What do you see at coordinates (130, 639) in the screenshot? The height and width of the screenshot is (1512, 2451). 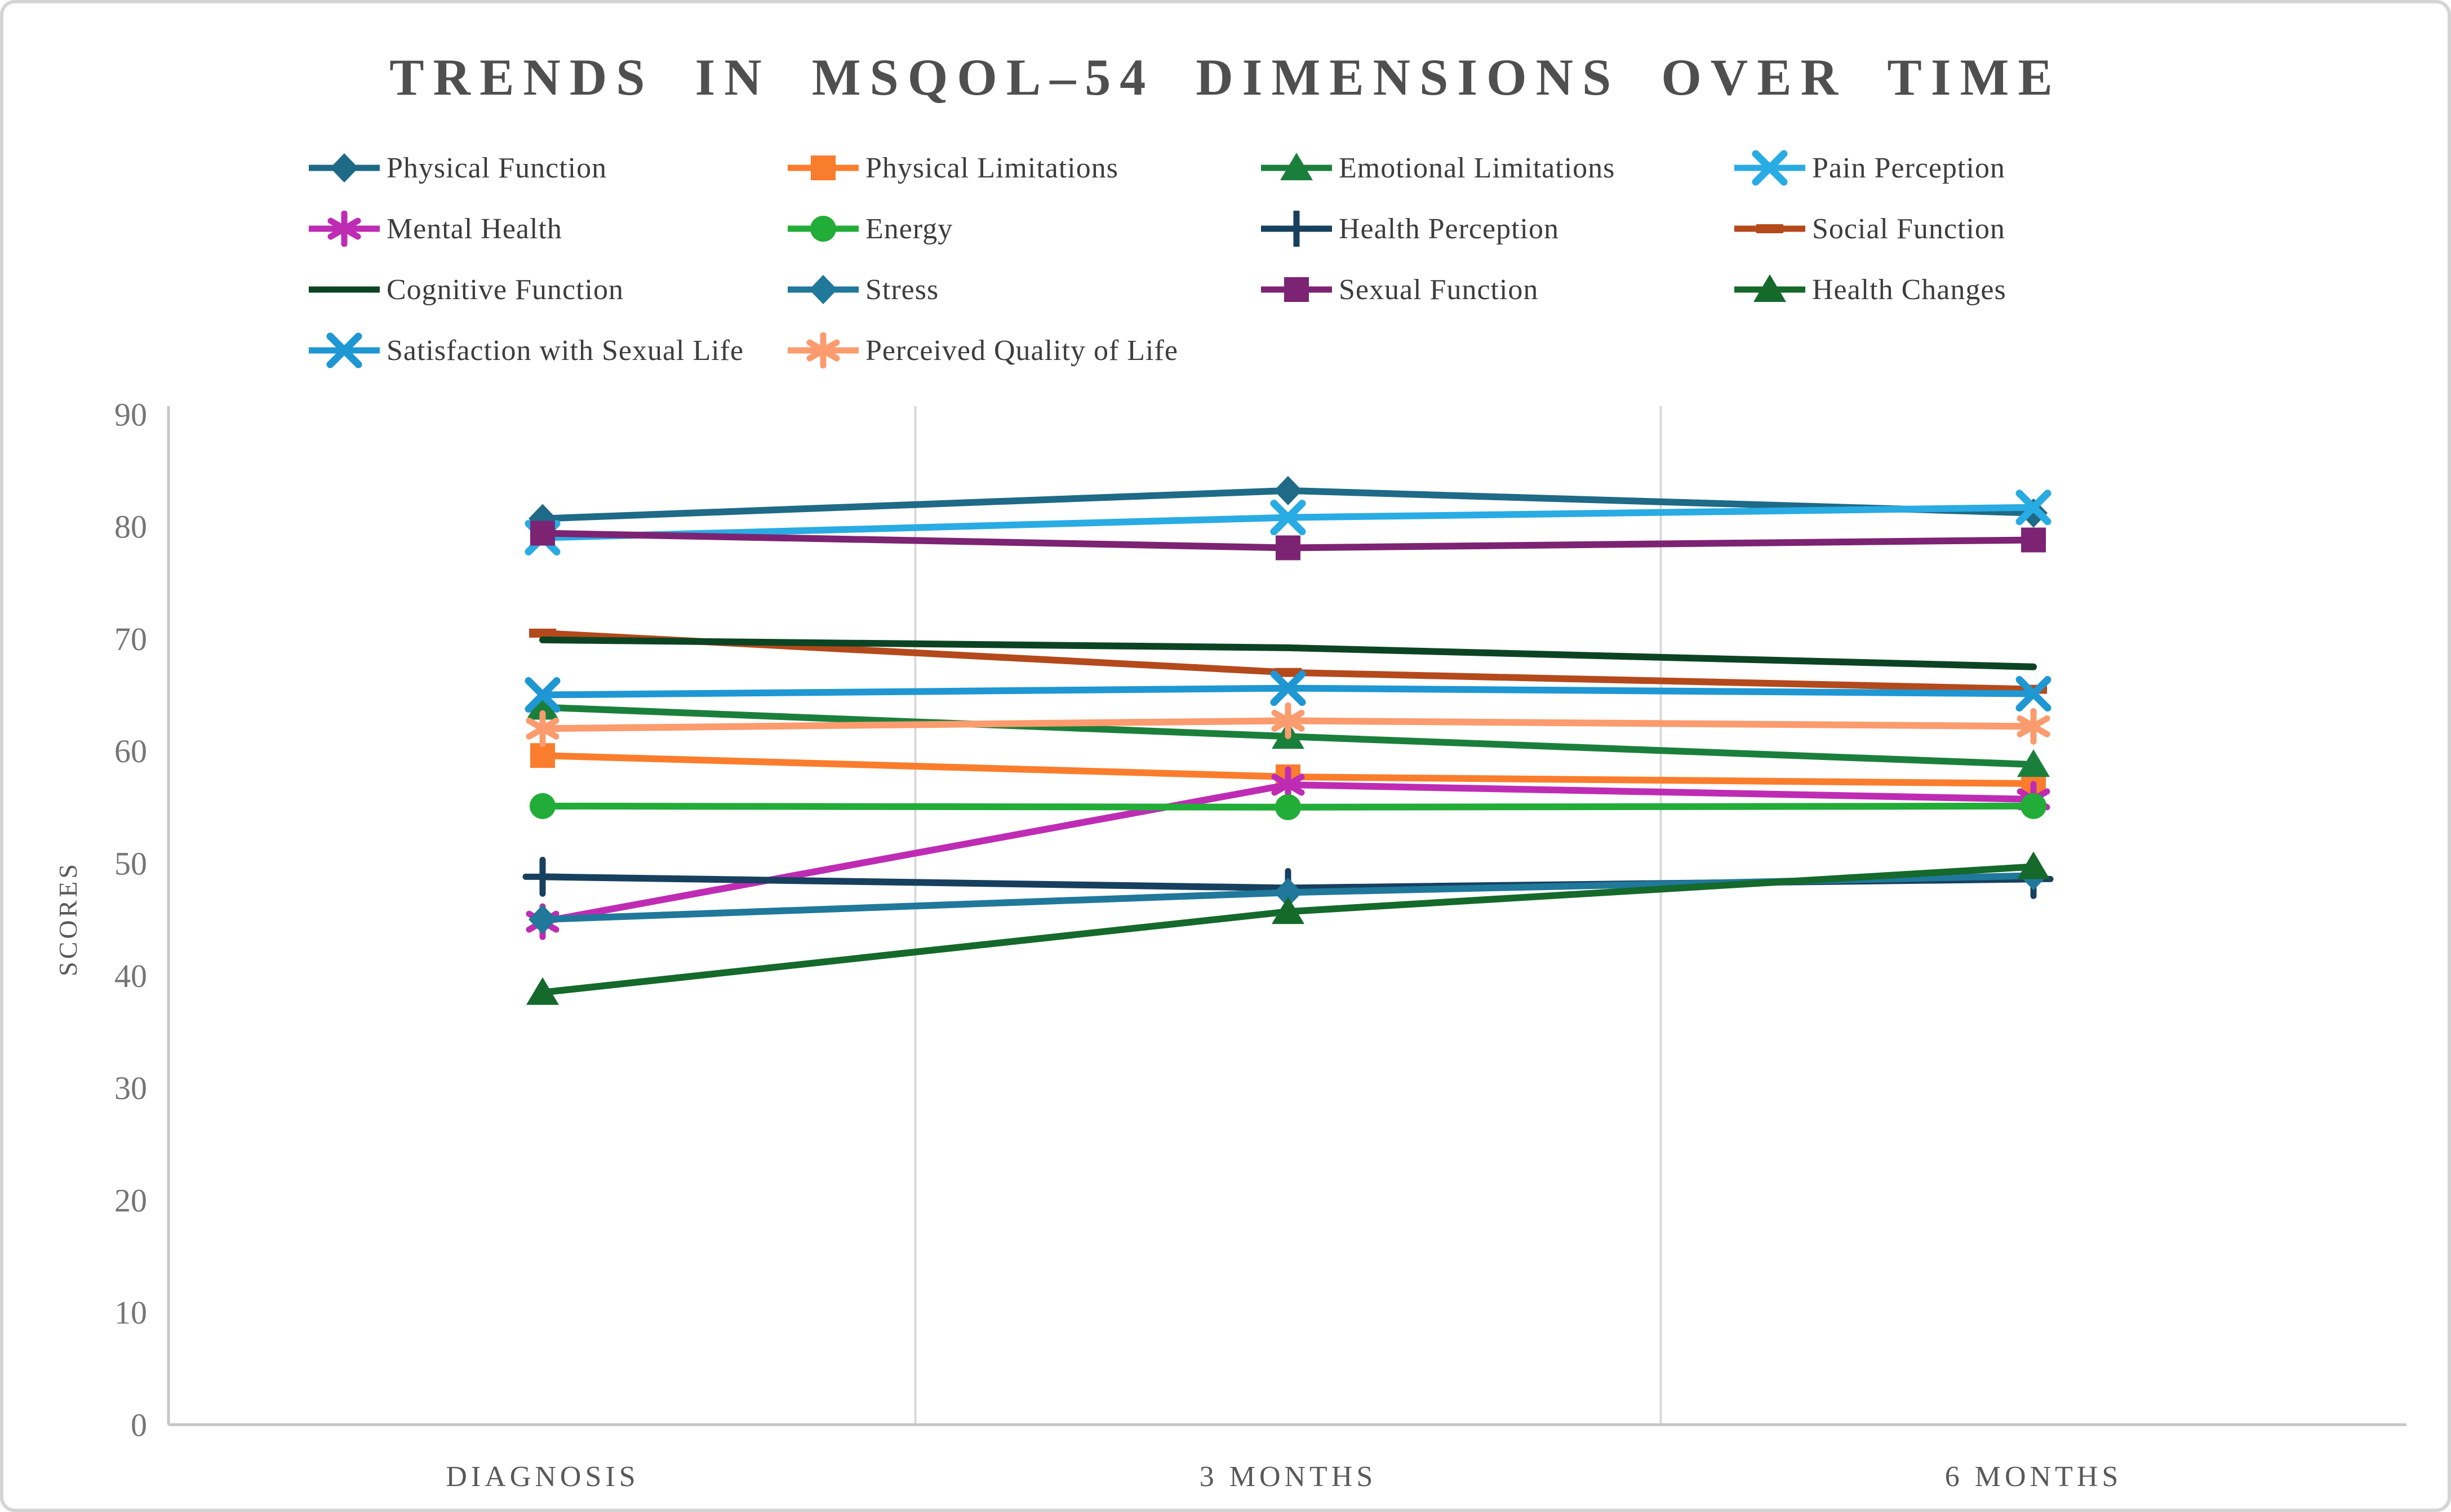 I see `y-tick-label: 70` at bounding box center [130, 639].